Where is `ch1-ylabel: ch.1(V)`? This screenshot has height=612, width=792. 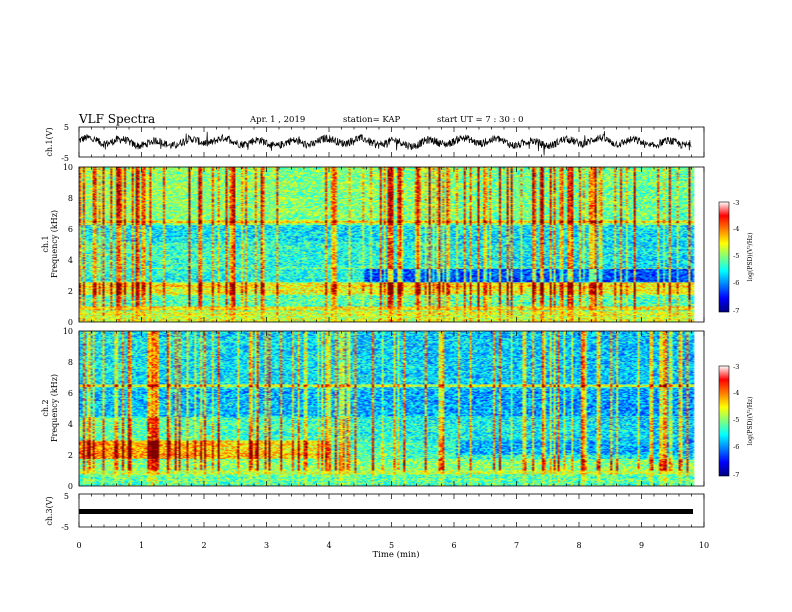 ch1-ylabel: ch.1(V) is located at coordinates (49, 141).